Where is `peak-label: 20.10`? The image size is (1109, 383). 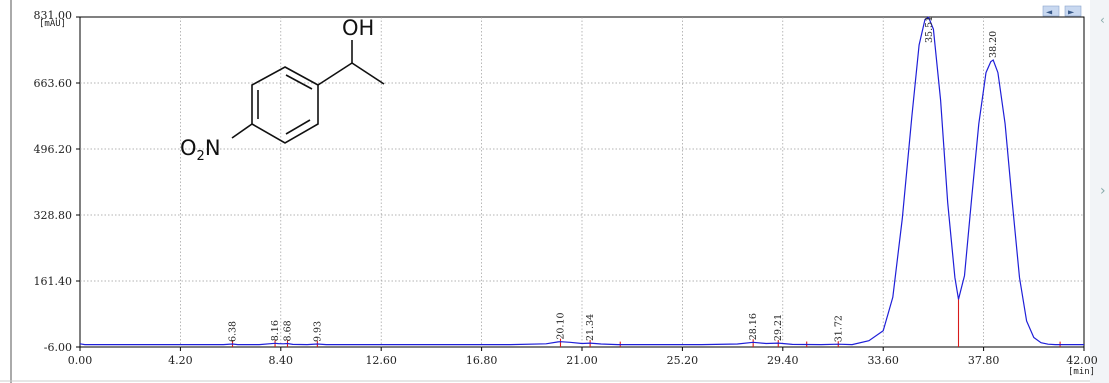
peak-label: 20.10 is located at coordinates (560, 325).